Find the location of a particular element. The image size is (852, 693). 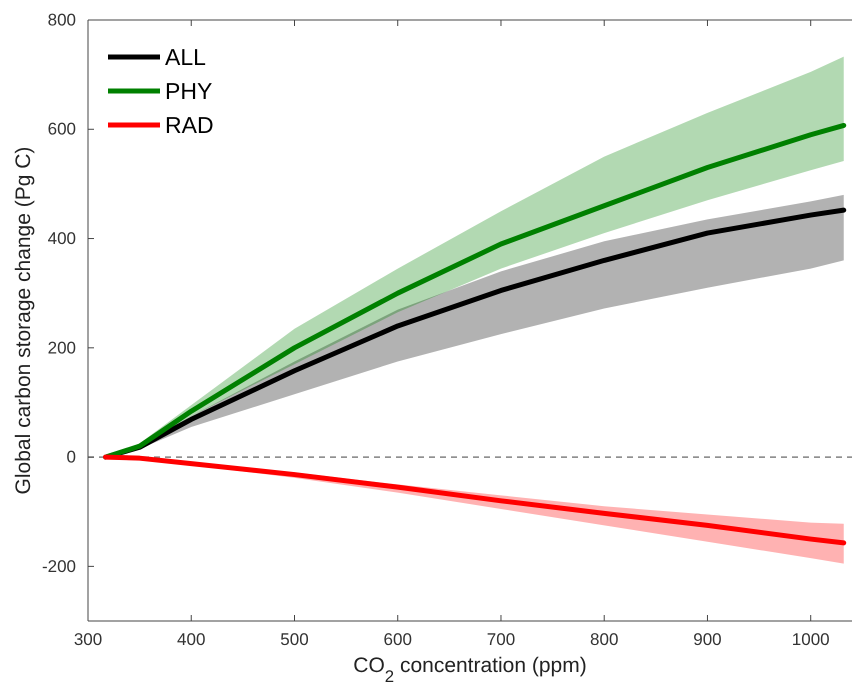

x-axis-title: CO$_{2}$ concentration (ppm) is located at coordinates (470, 670).